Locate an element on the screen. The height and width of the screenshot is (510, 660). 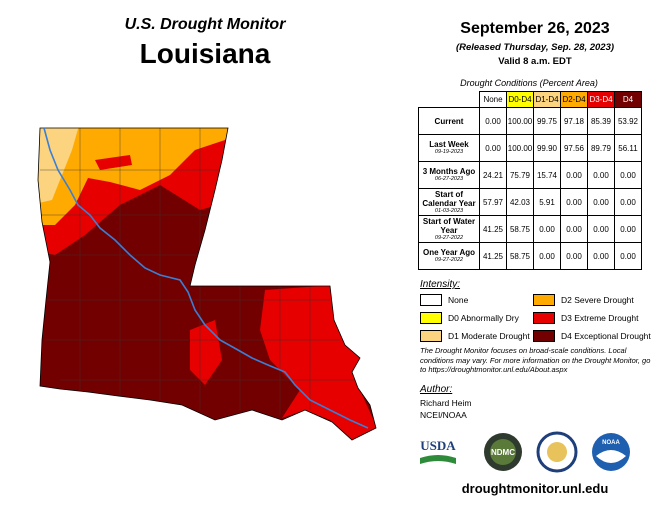
table-cell: 97.18 is located at coordinates (574, 121).